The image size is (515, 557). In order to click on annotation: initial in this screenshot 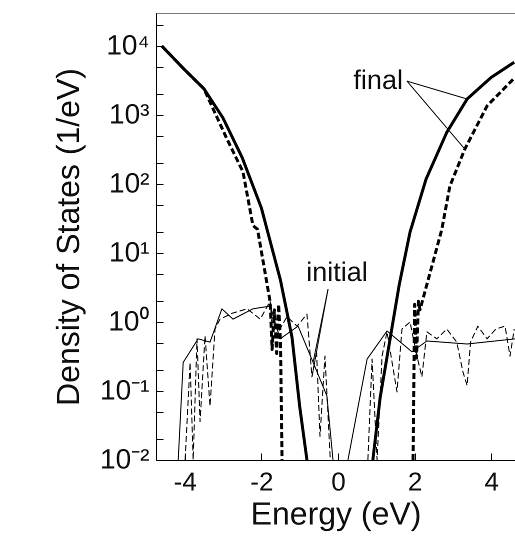, I will do `click(337, 272)`.